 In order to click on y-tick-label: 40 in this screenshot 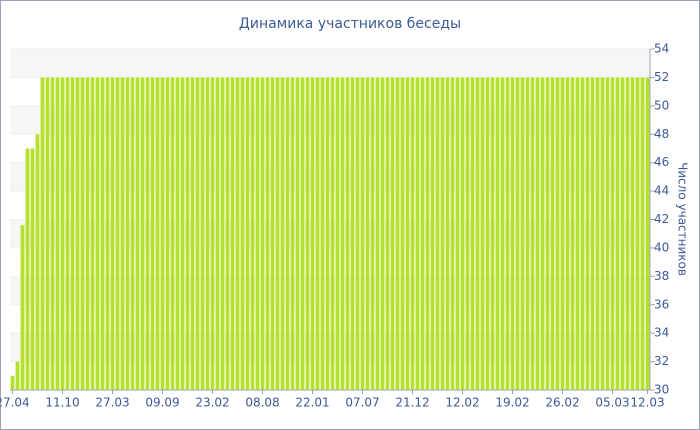, I will do `click(661, 247)`.